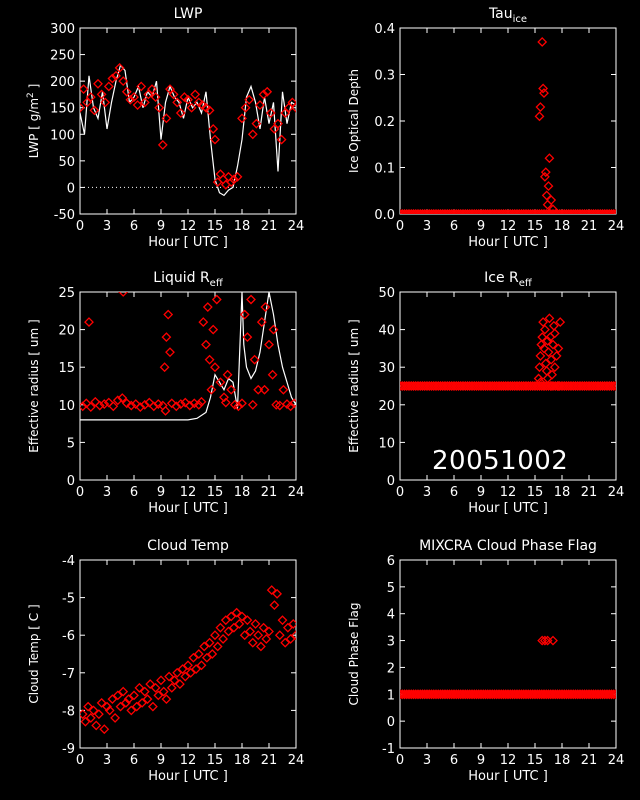 This screenshot has height=800, width=640. I want to click on x-tick-label: 18, so click(562, 760).